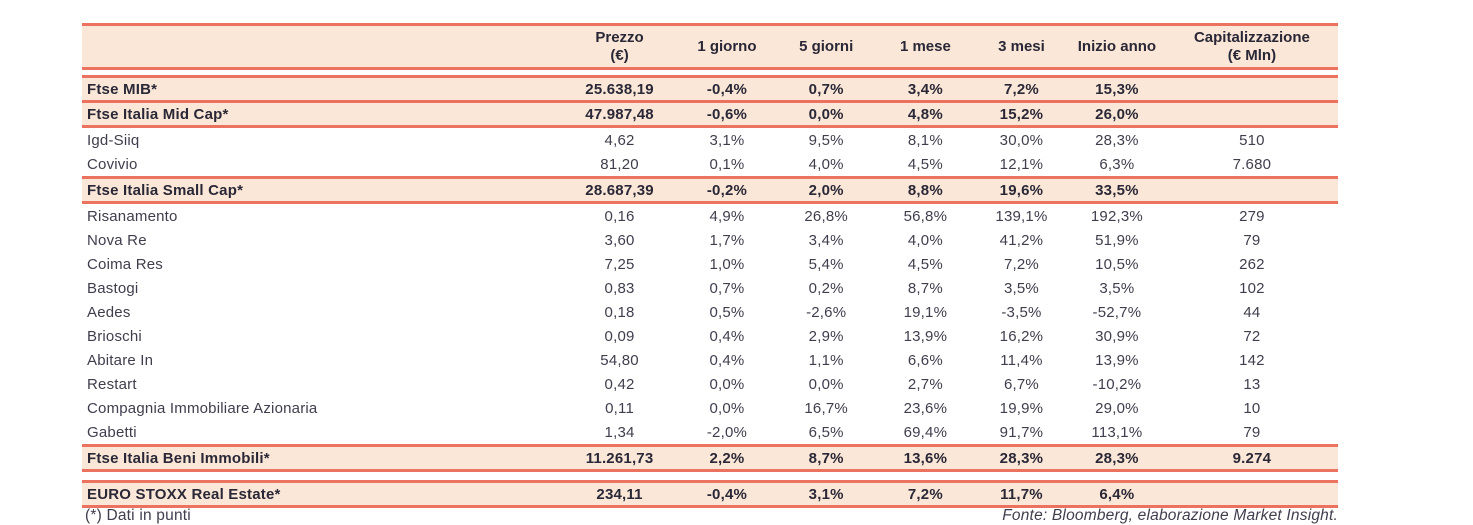  Describe the element at coordinates (826, 46) in the screenshot. I see `column-header-5-giorni: 5 giorni` at that location.